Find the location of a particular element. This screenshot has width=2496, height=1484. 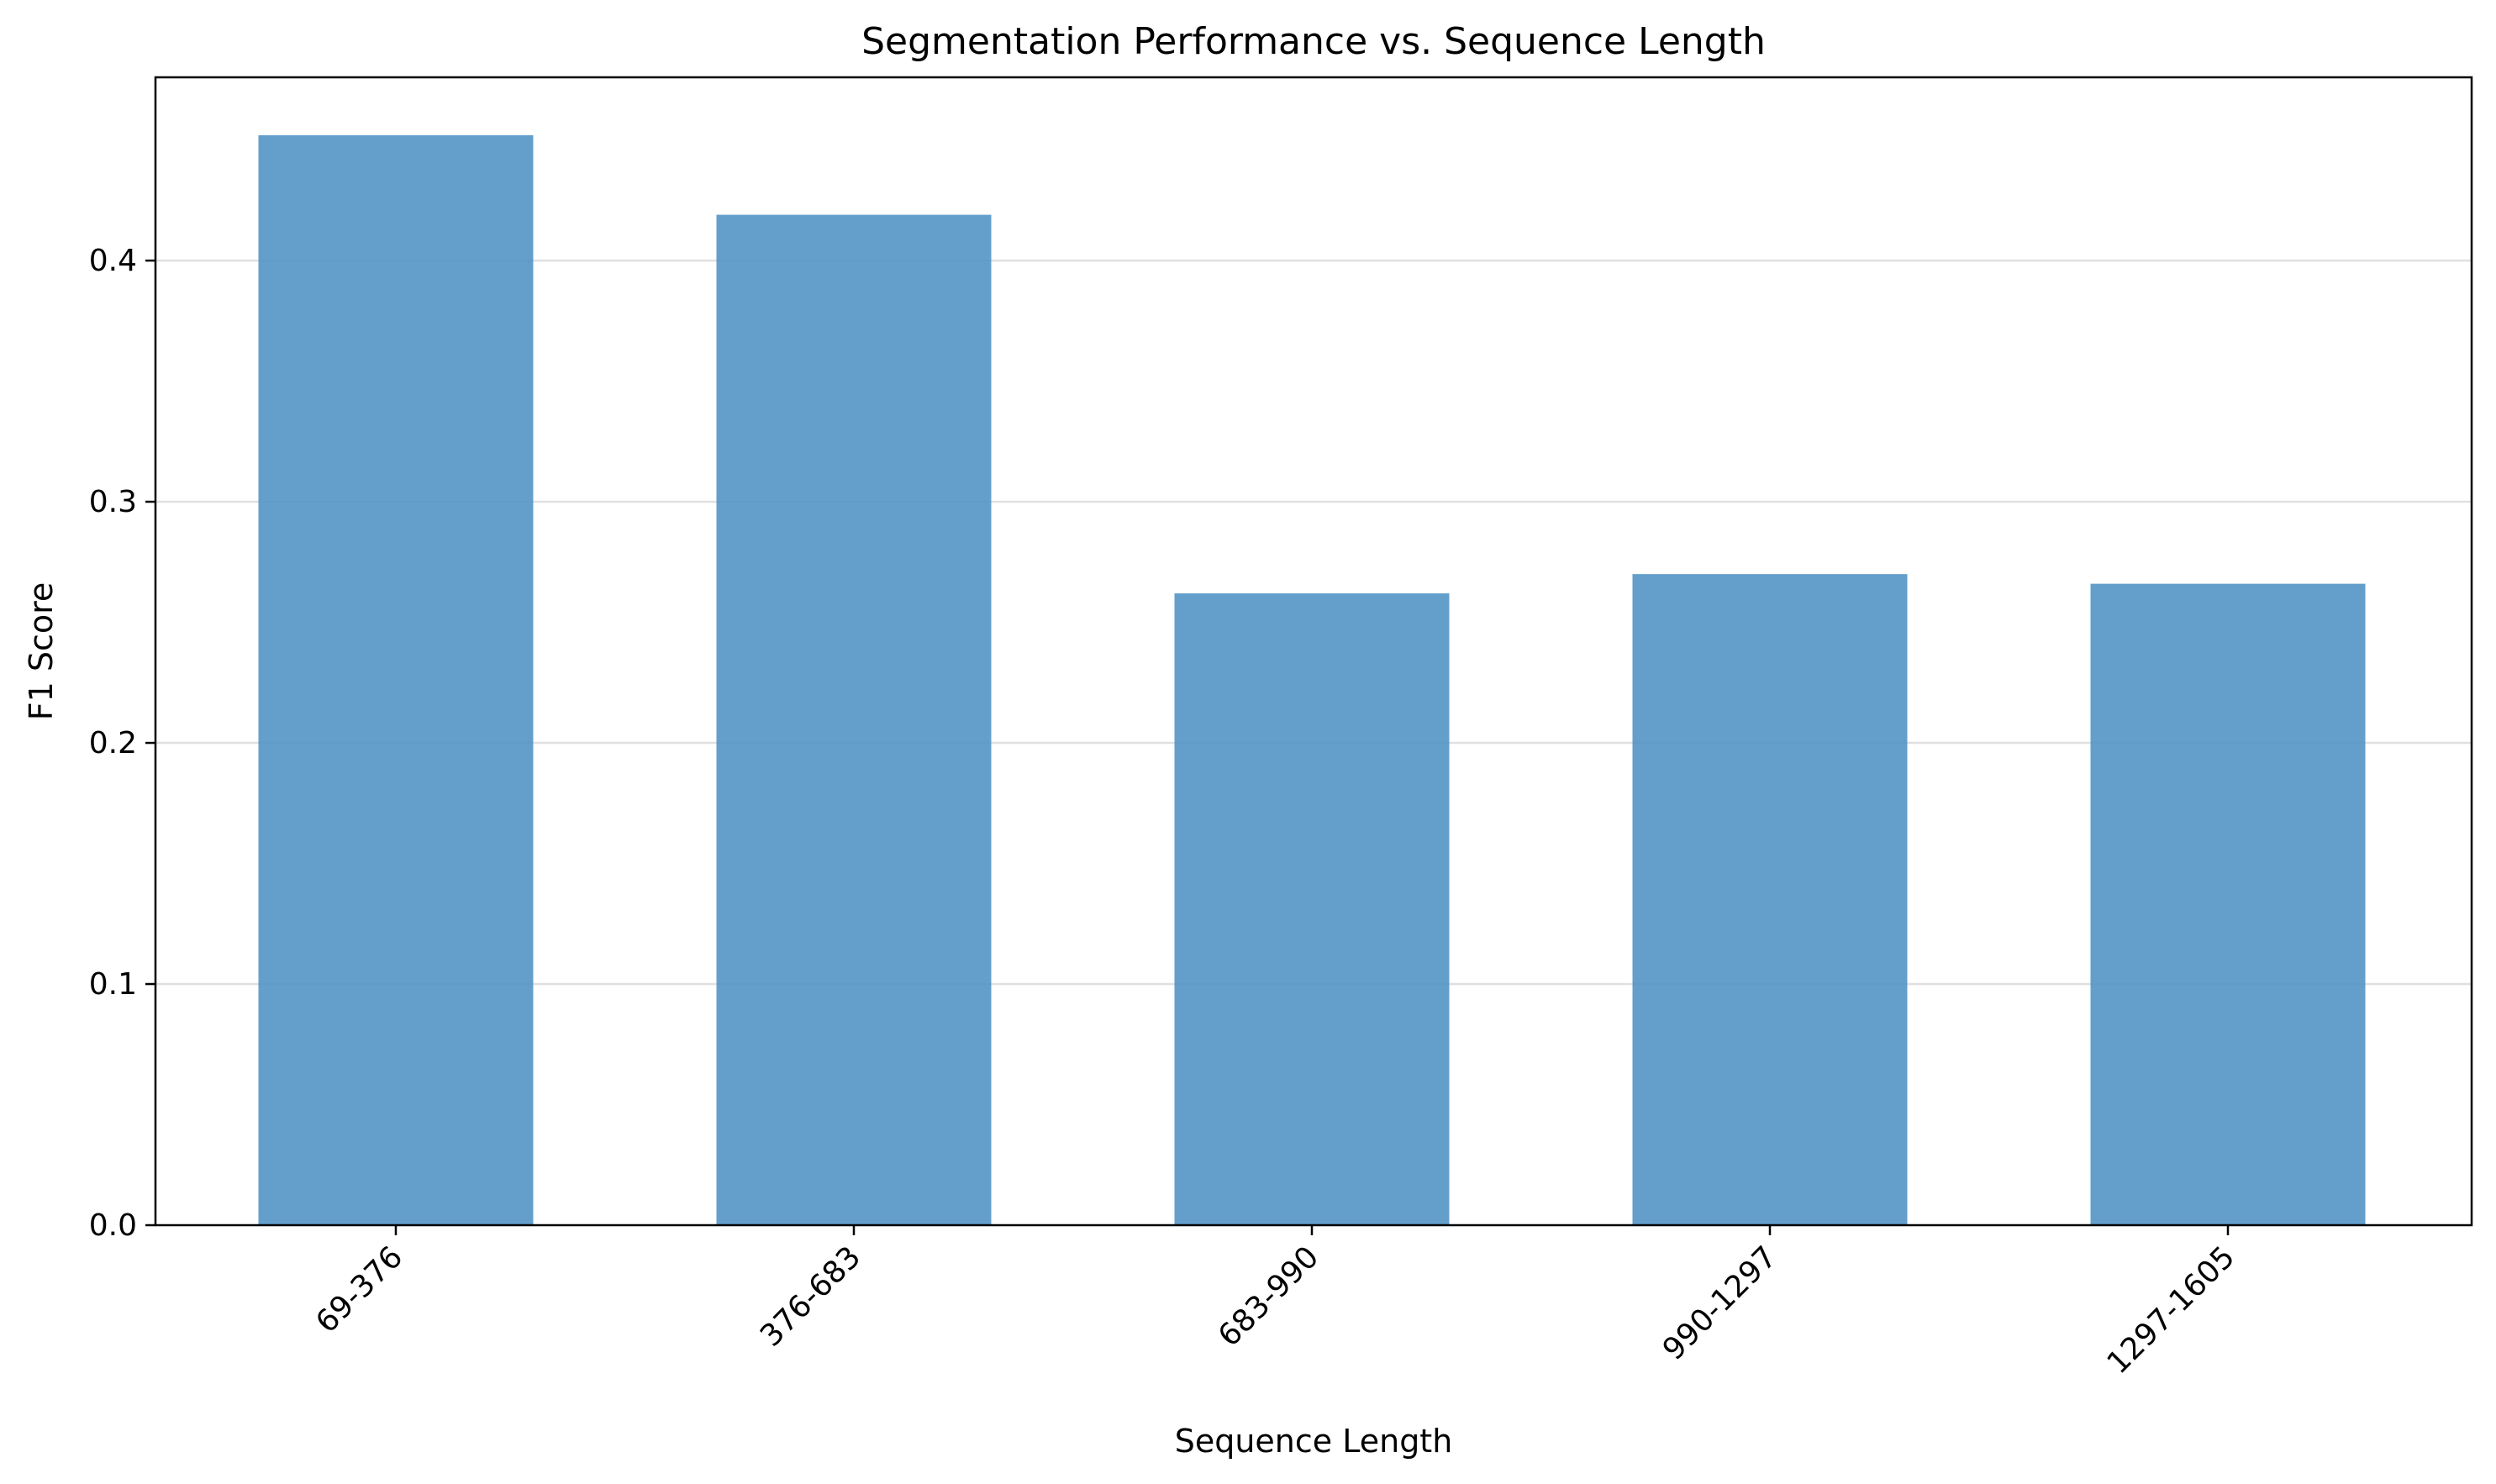

x-tick-label: 683-990 is located at coordinates (1269, 1296).